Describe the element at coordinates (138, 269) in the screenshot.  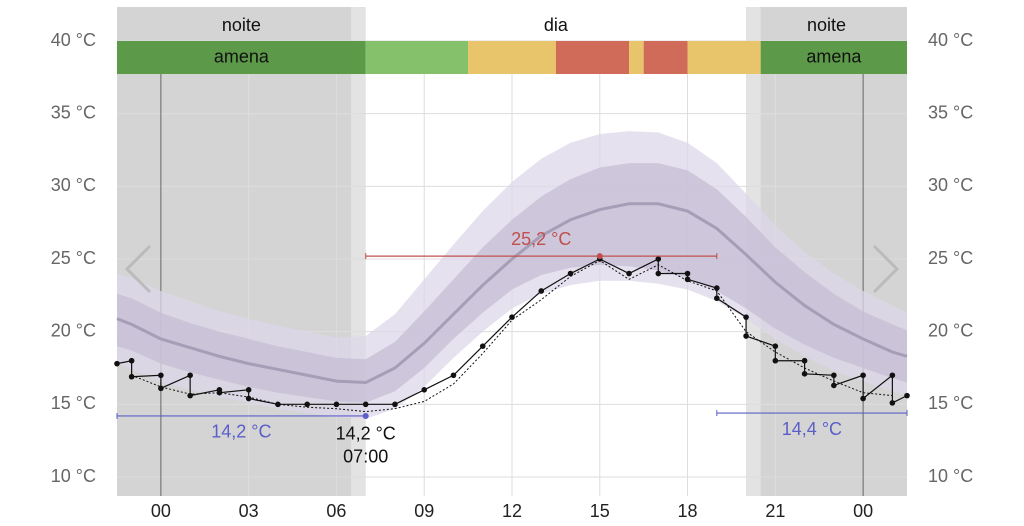
I see `prev-arrow` at that location.